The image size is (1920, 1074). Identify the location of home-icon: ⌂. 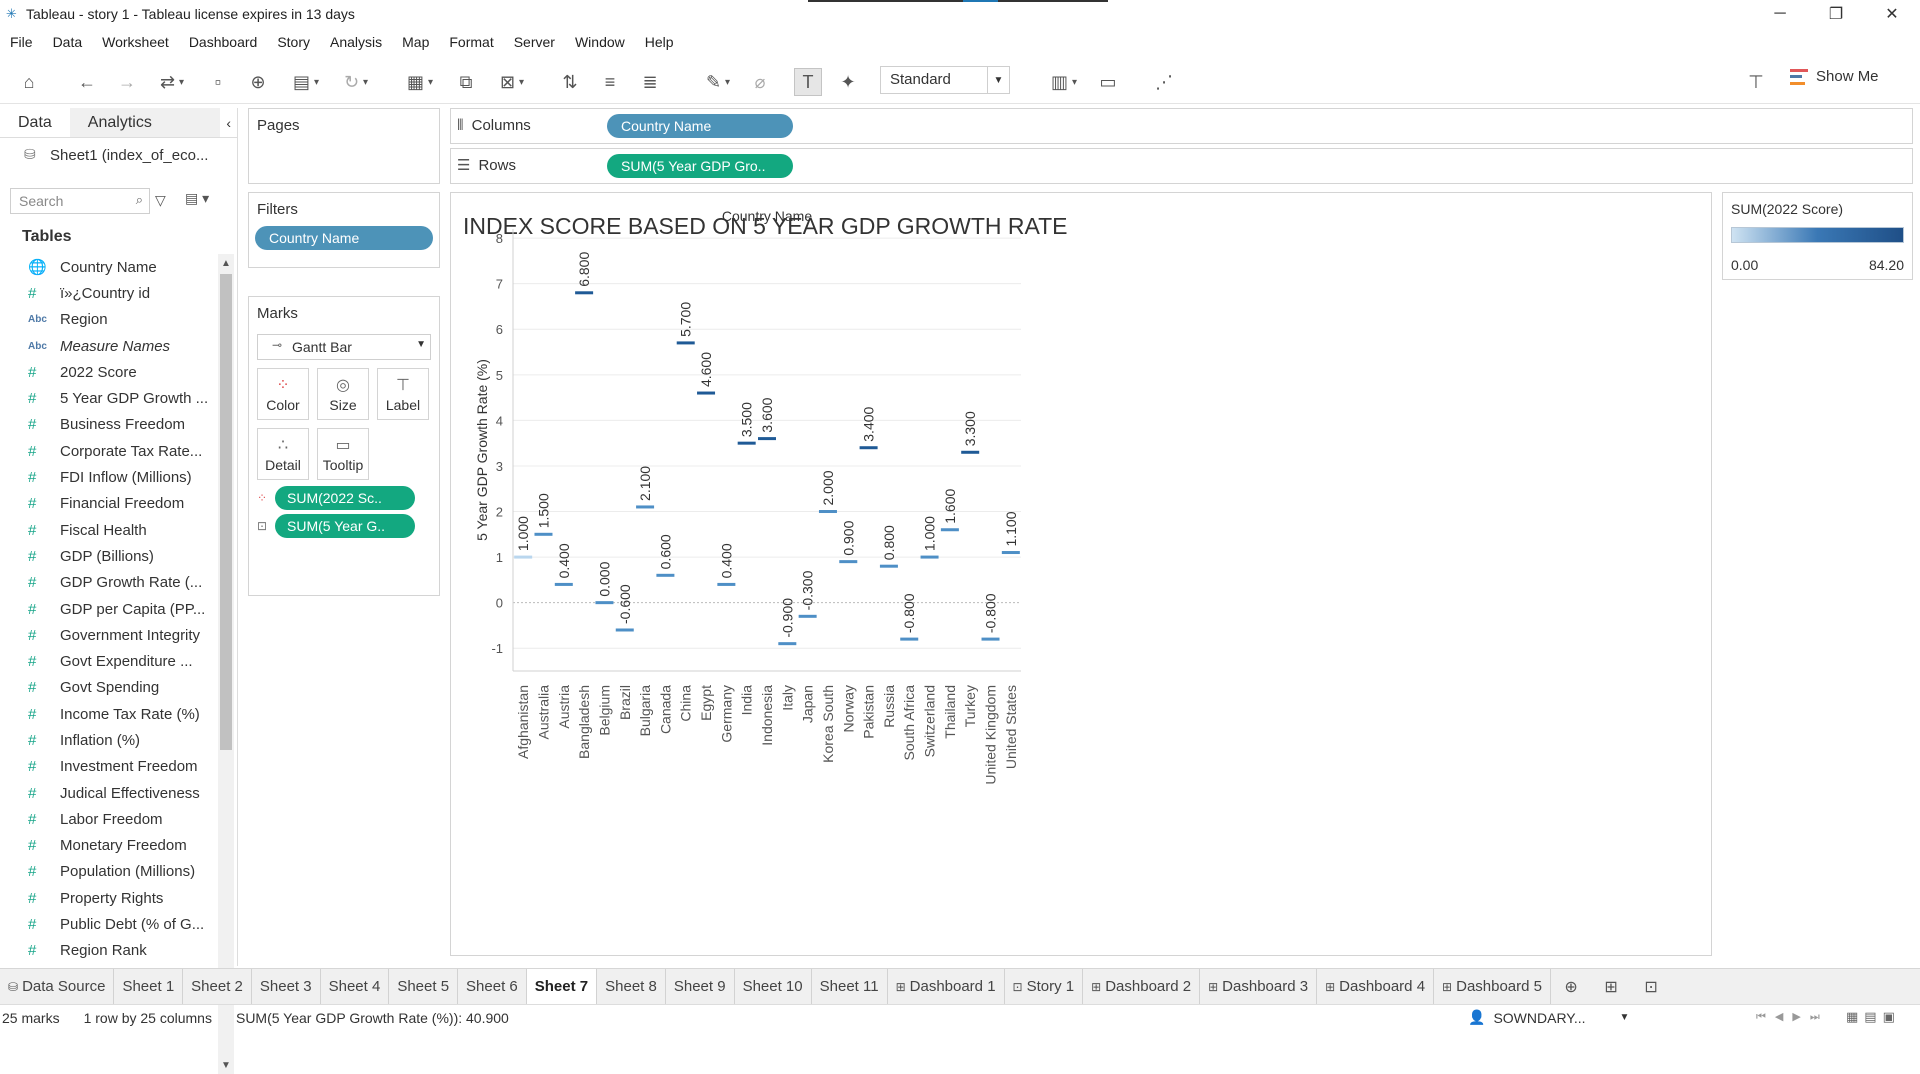
(29, 81).